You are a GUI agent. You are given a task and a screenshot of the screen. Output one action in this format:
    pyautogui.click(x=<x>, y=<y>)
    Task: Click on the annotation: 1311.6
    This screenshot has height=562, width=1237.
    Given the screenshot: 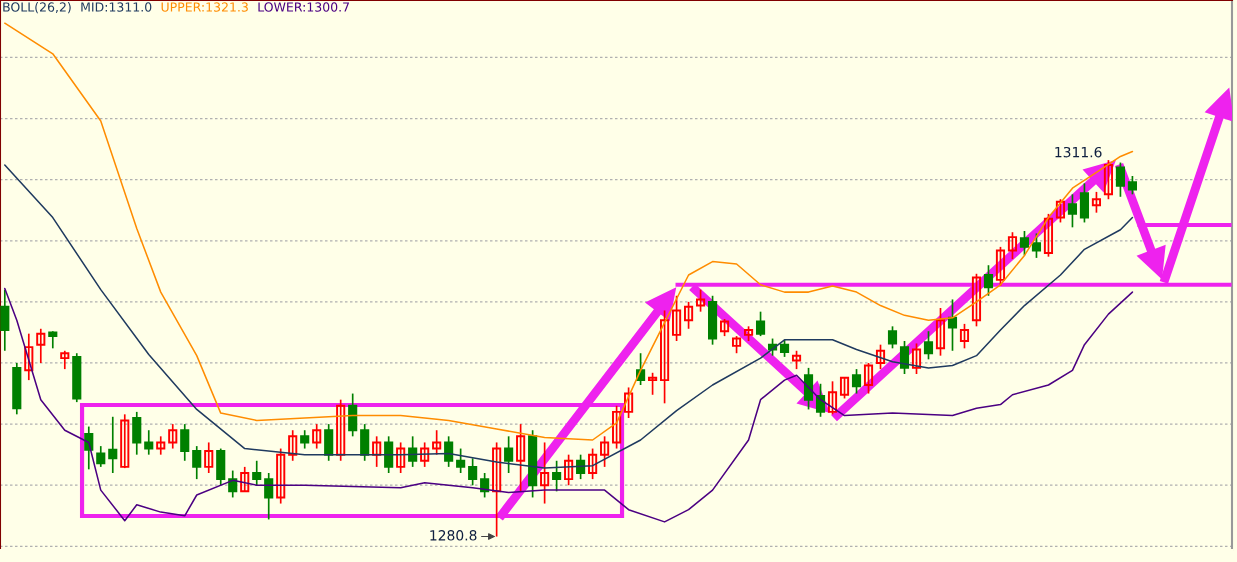 What is the action you would take?
    pyautogui.click(x=1078, y=152)
    